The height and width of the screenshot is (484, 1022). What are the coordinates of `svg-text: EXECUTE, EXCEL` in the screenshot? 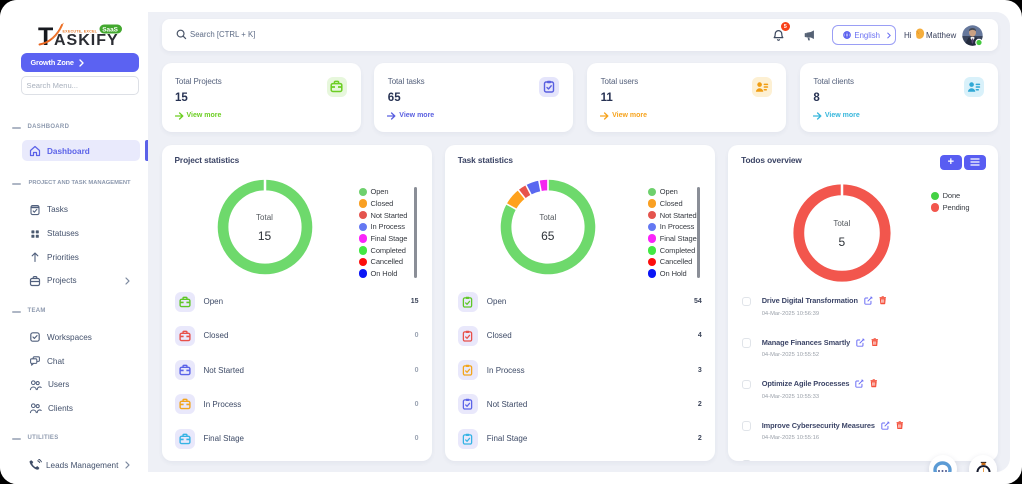 It's located at (80, 32).